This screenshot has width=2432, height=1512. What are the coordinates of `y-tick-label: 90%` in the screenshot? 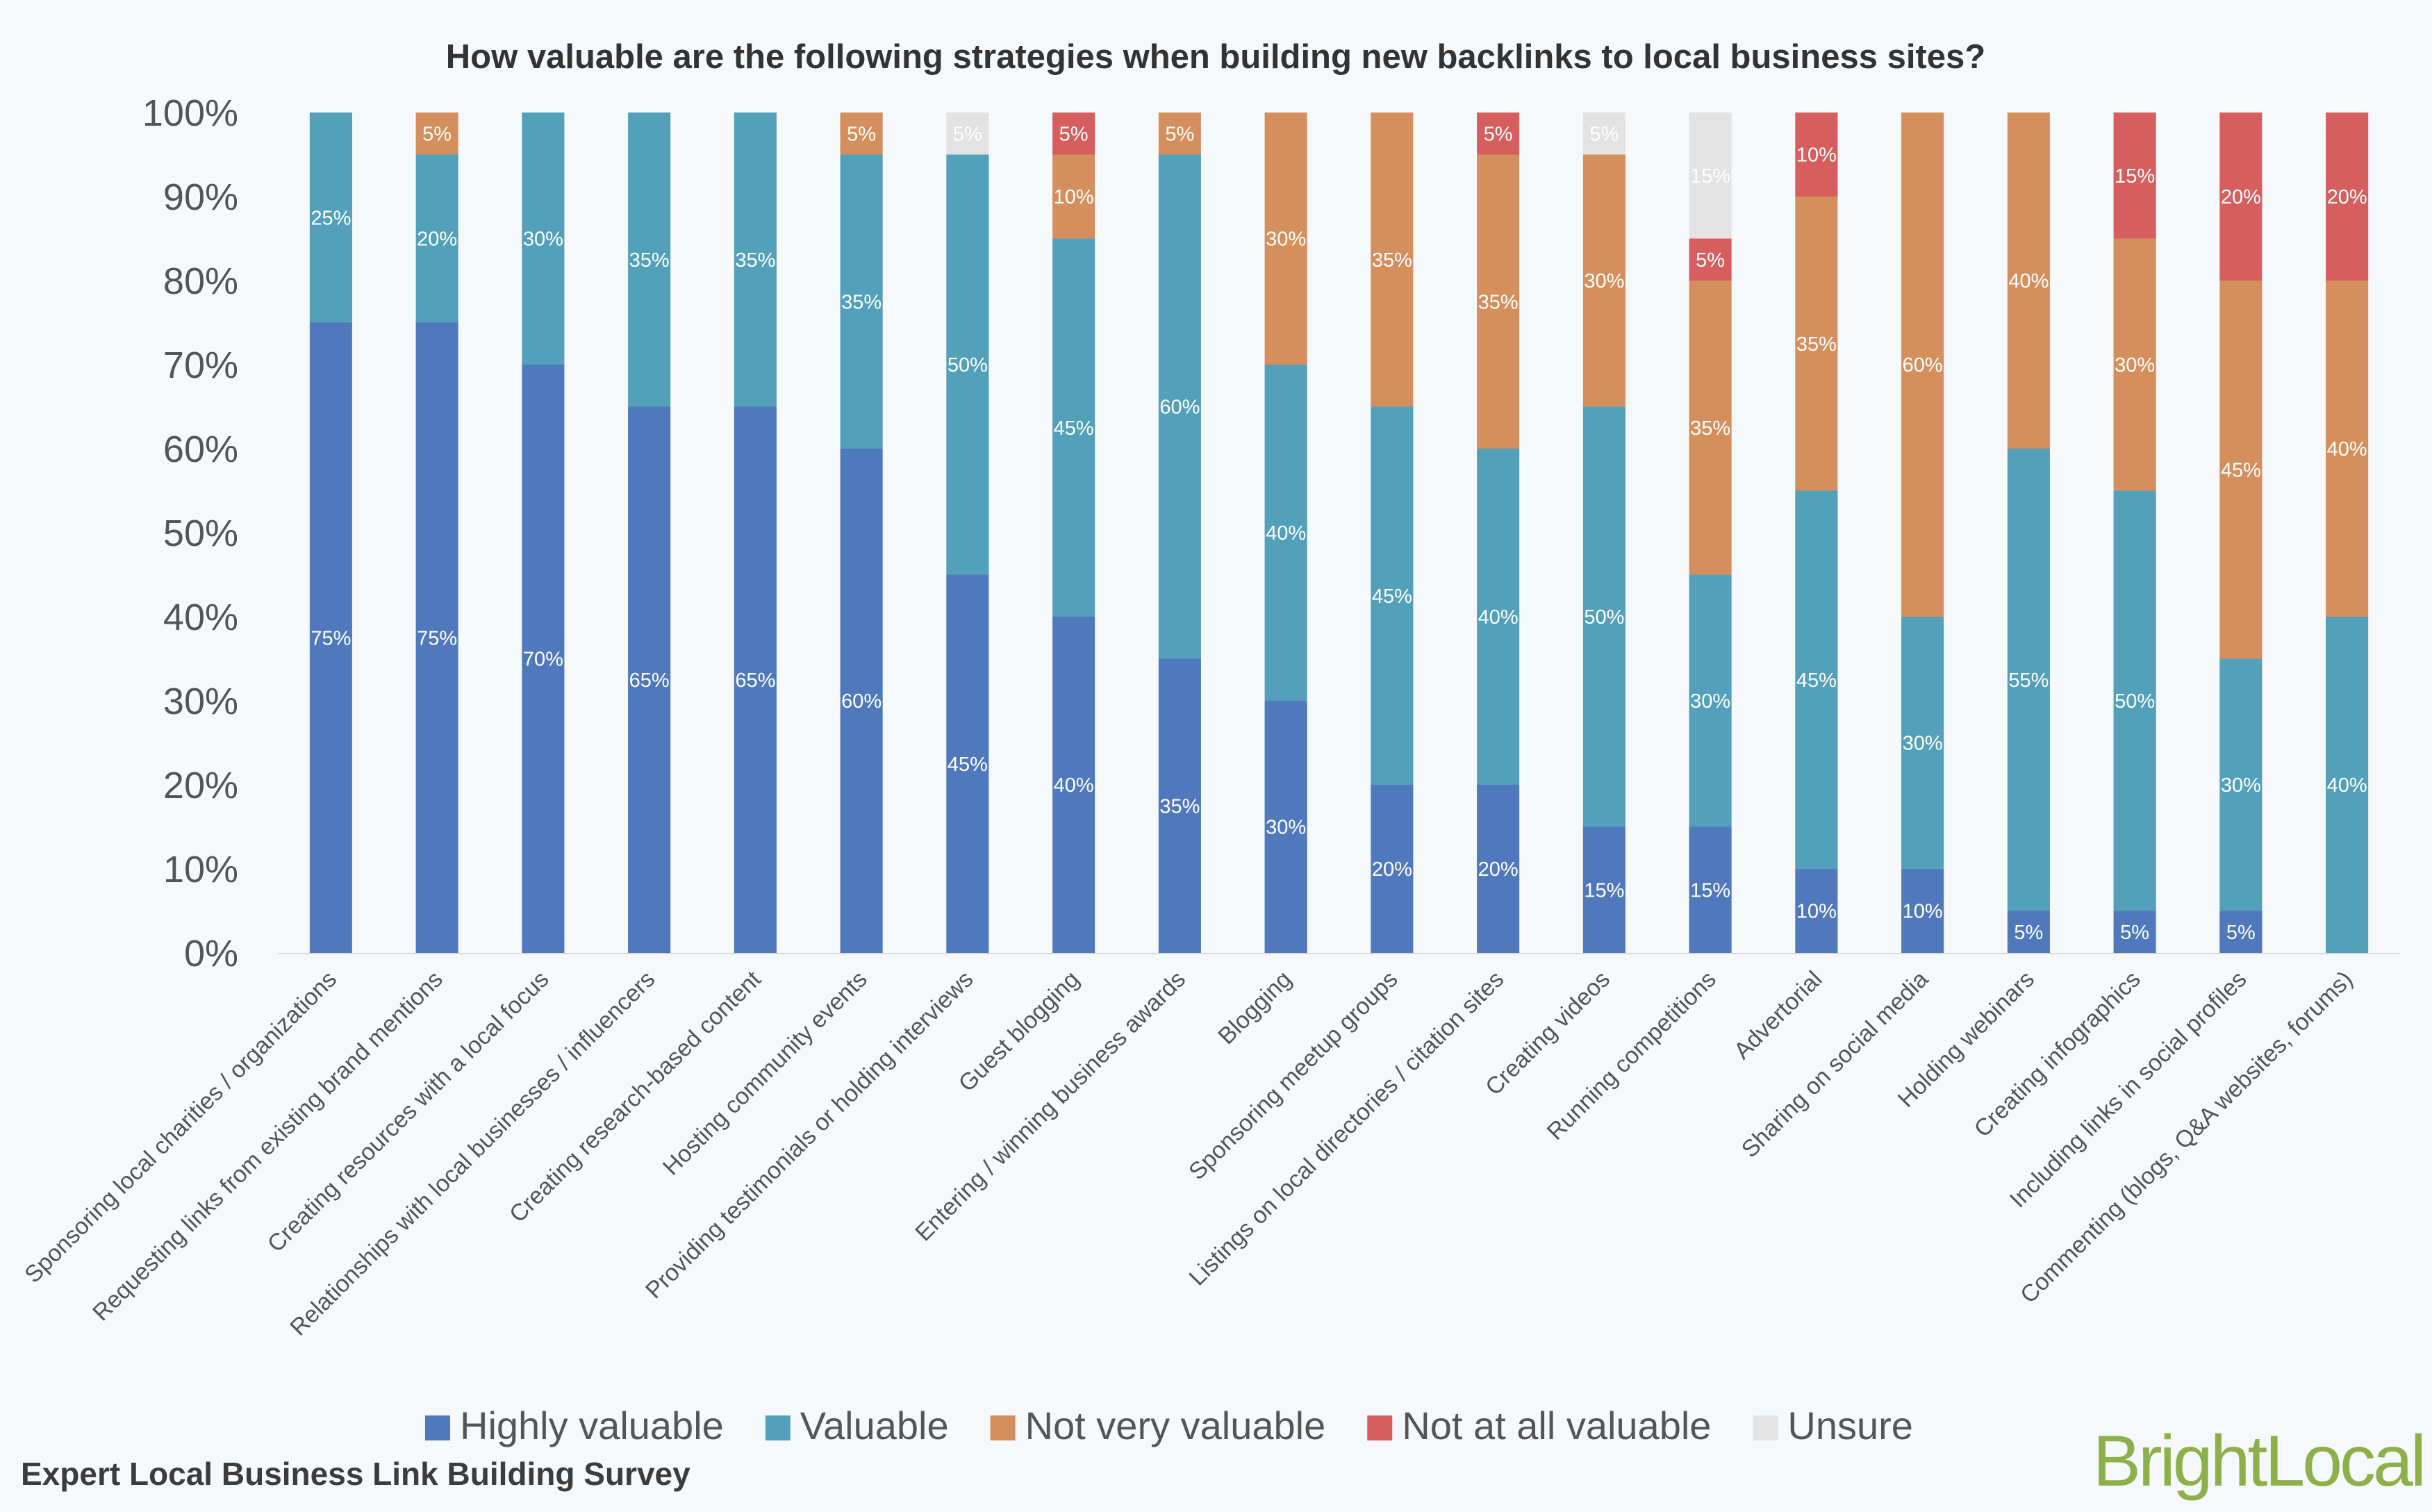 It's located at (201, 197).